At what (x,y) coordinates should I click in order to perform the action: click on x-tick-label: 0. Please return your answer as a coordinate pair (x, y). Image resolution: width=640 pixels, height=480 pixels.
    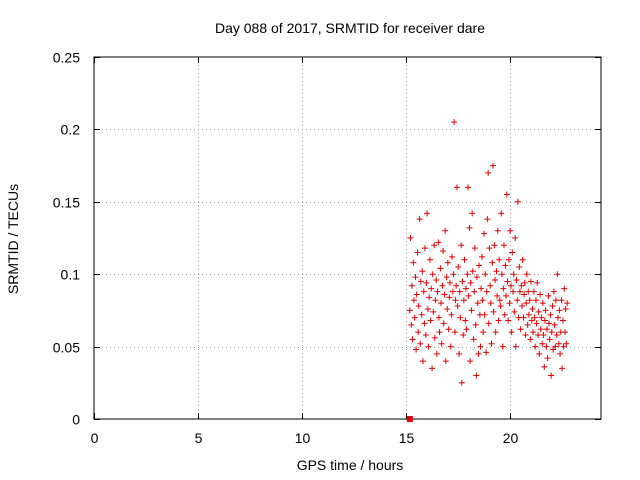
    Looking at the image, I should click on (95, 438).